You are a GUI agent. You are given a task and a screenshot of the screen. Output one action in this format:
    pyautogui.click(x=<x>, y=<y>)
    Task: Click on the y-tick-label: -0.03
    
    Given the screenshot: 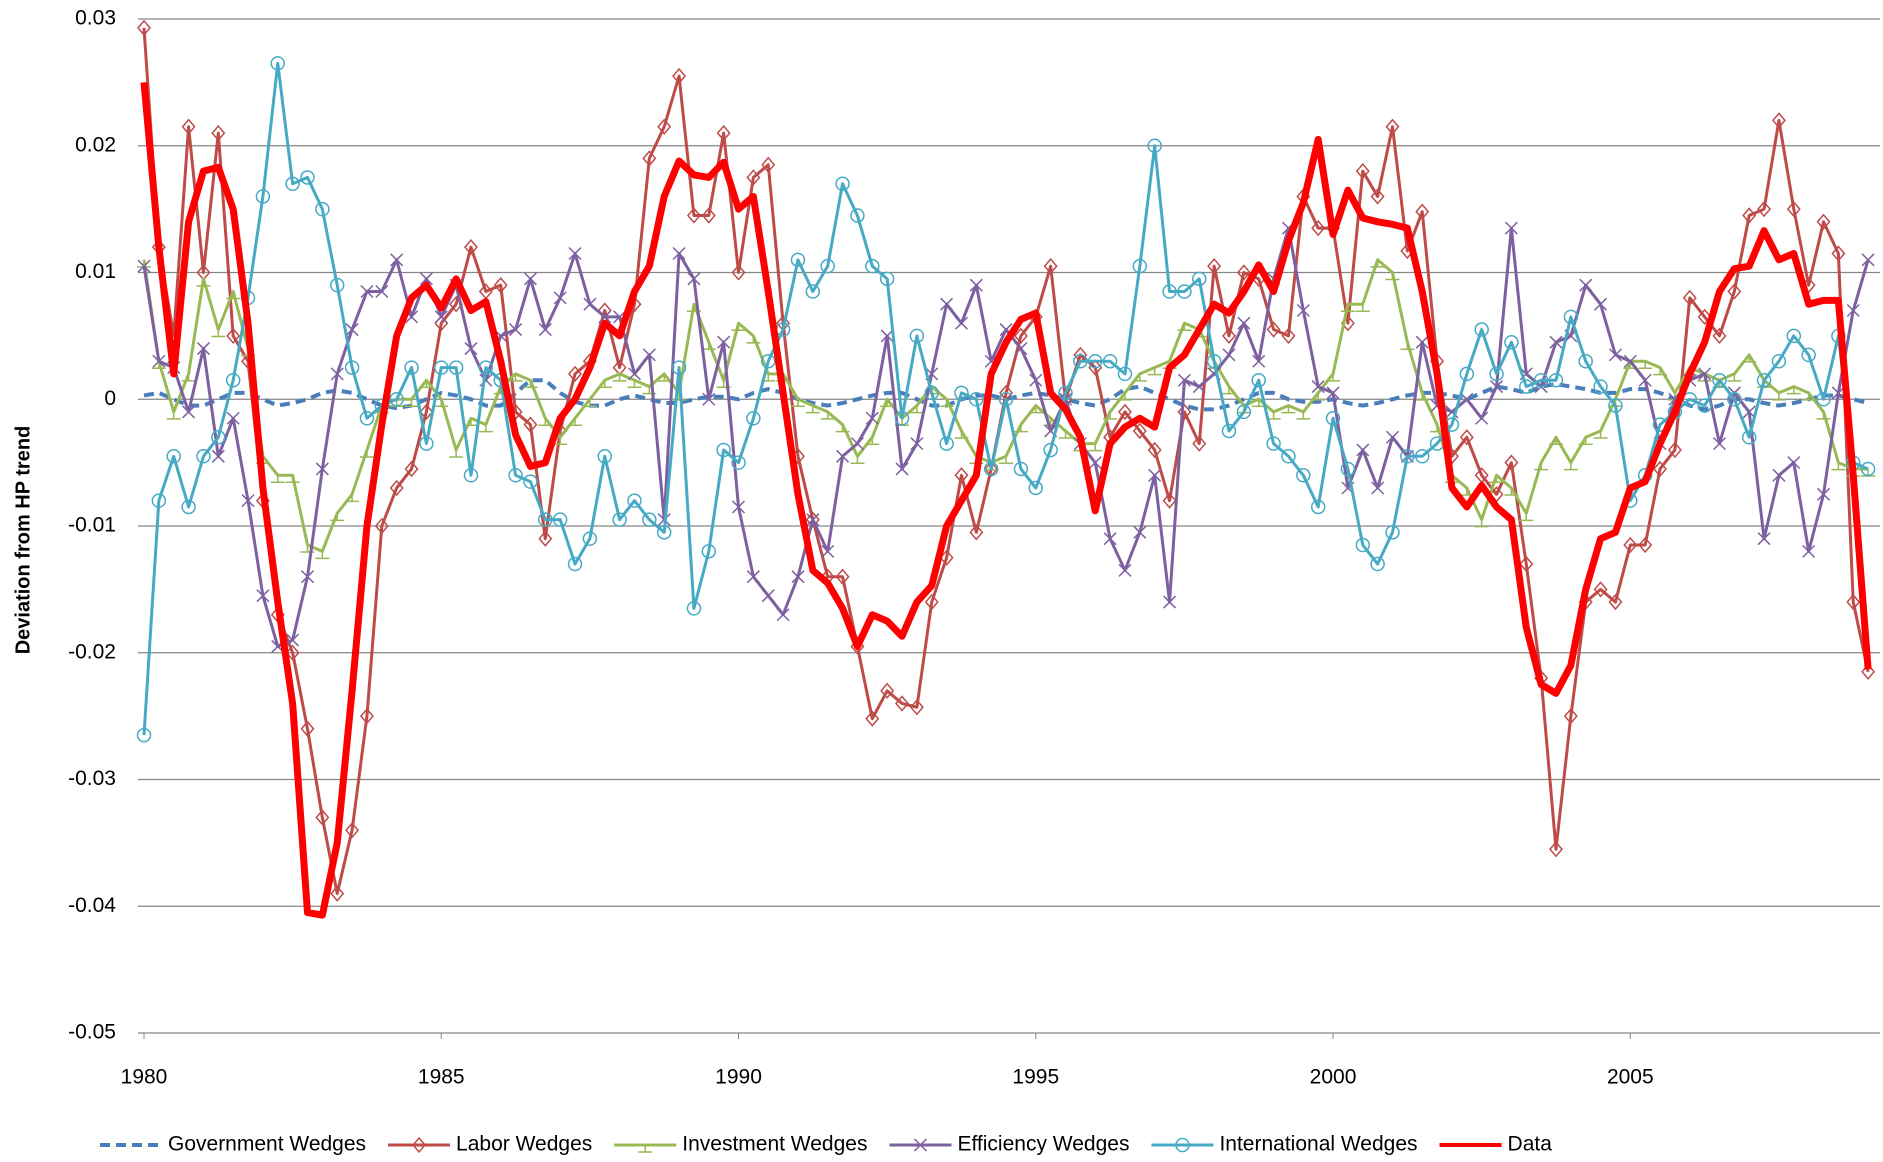 What is the action you would take?
    pyautogui.click(x=92, y=778)
    